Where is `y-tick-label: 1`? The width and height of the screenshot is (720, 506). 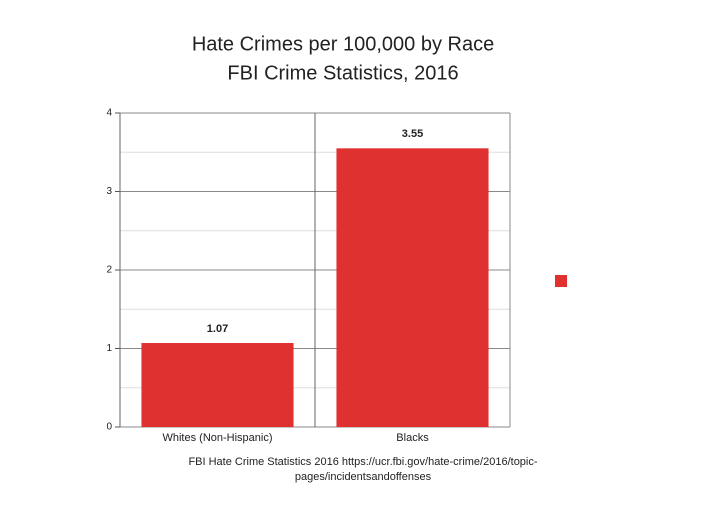 y-tick-label: 1 is located at coordinates (109, 348).